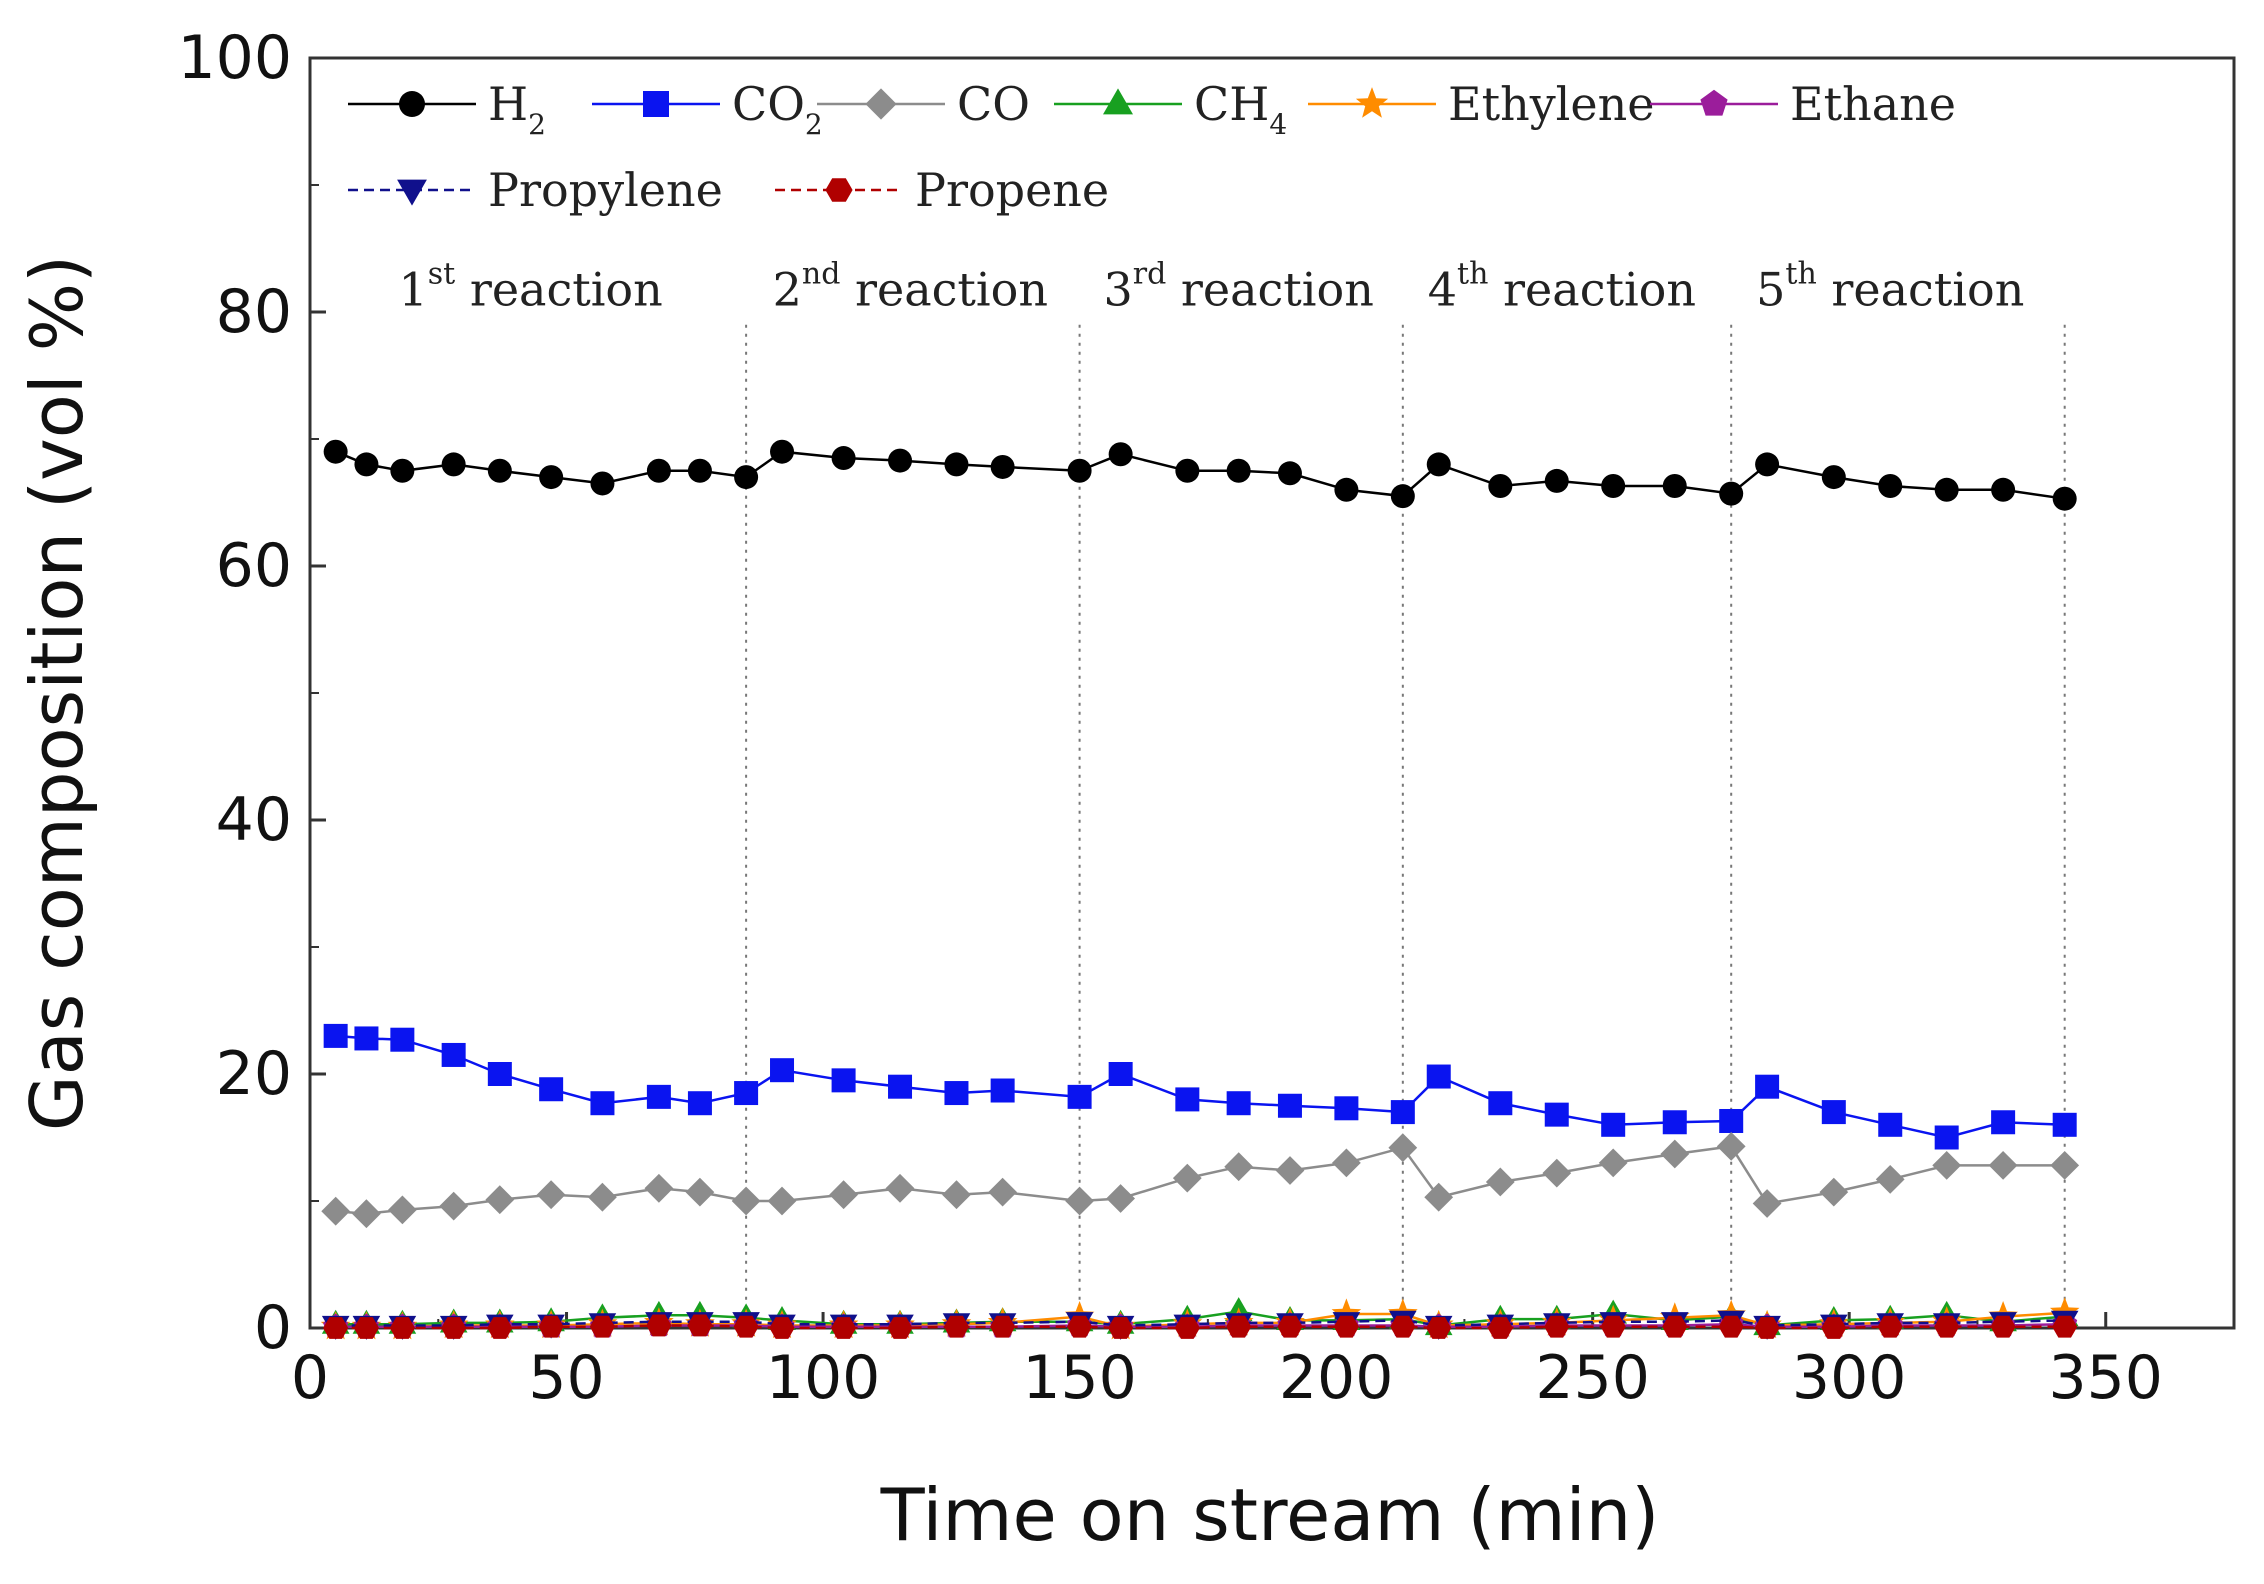 This screenshot has height=1584, width=2264. I want to click on legend-label: CO2, so click(777, 109).